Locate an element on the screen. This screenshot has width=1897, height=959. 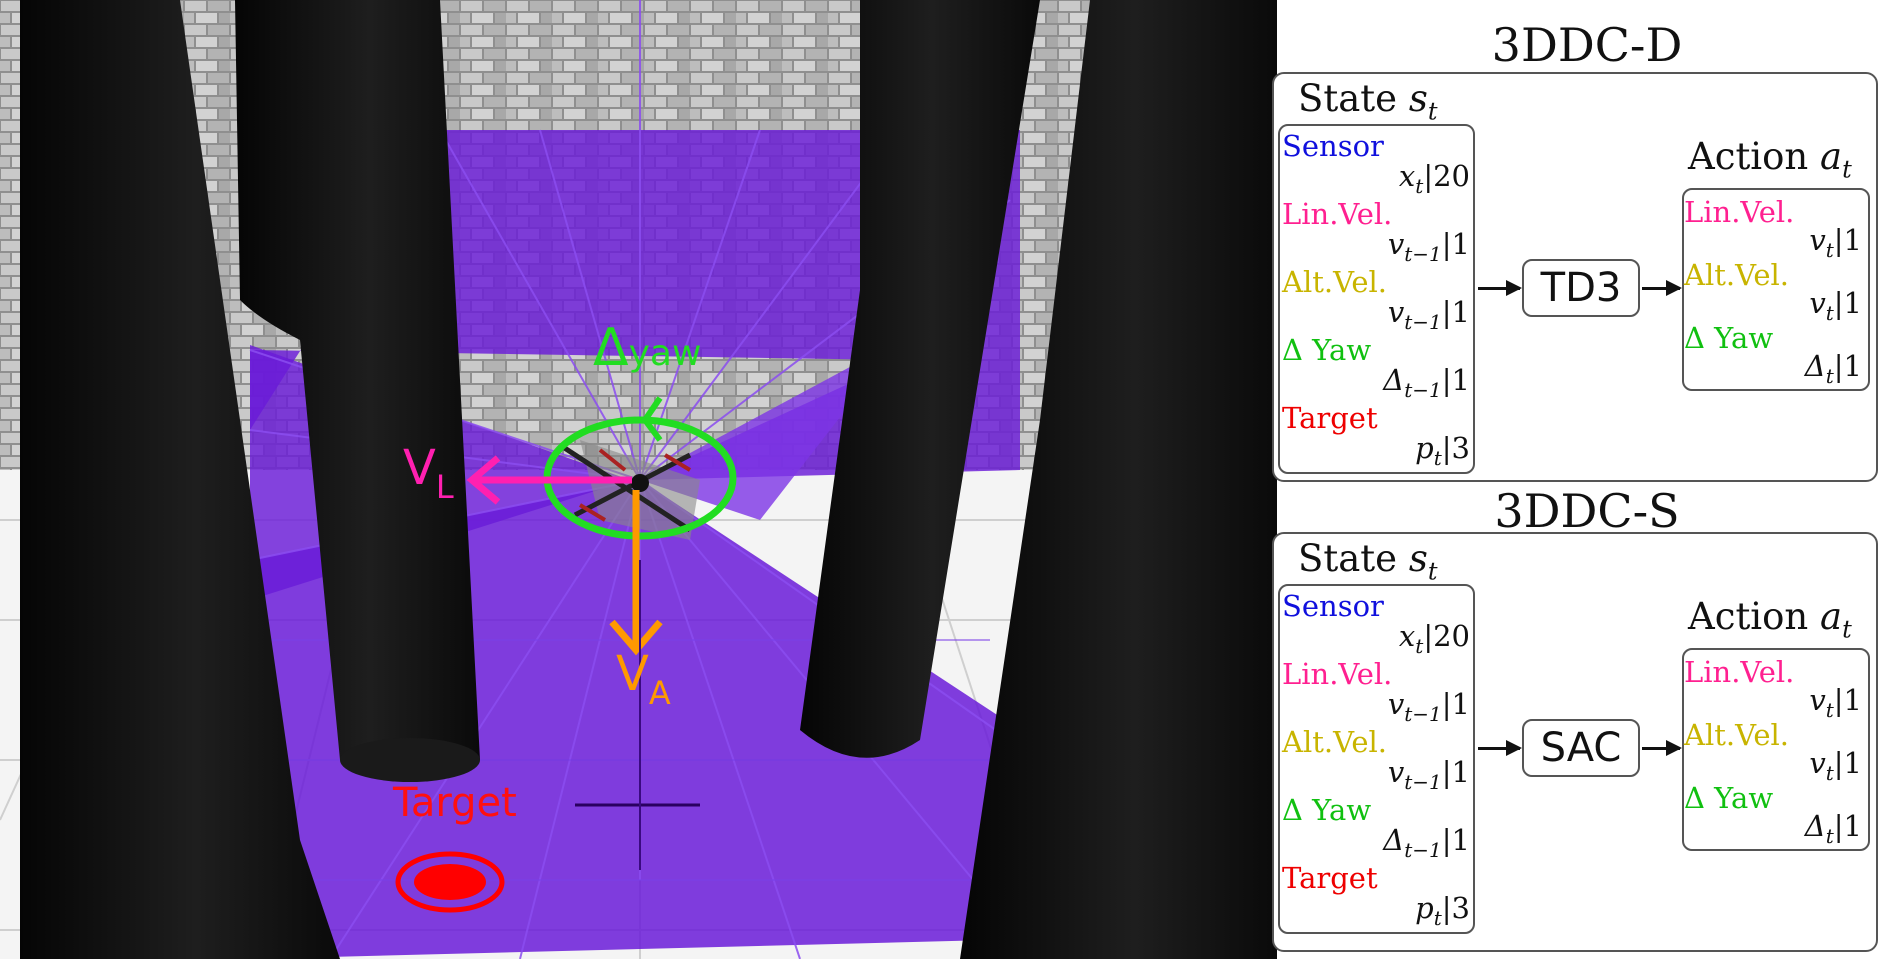
state-item-value: xt|20 is located at coordinates (1434, 639).